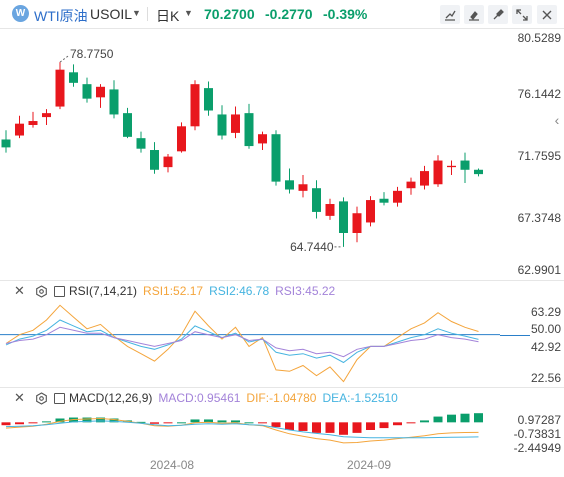  What do you see at coordinates (136, 13) in the screenshot?
I see `symbol-dropdown-icon: ▼` at bounding box center [136, 13].